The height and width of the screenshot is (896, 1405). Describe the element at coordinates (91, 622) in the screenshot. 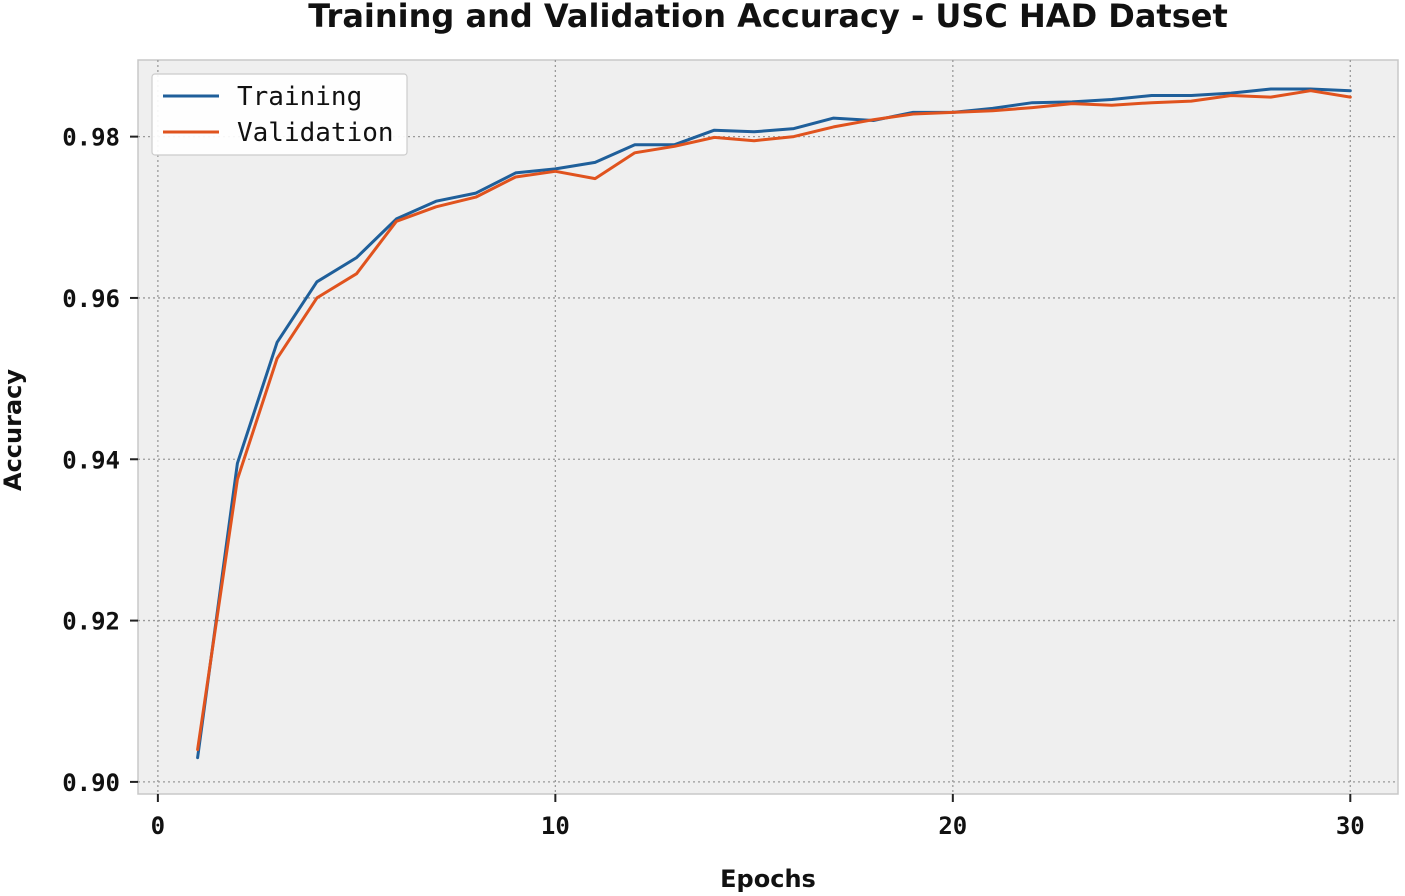

I see `y-tick-label-1: 0.92` at that location.